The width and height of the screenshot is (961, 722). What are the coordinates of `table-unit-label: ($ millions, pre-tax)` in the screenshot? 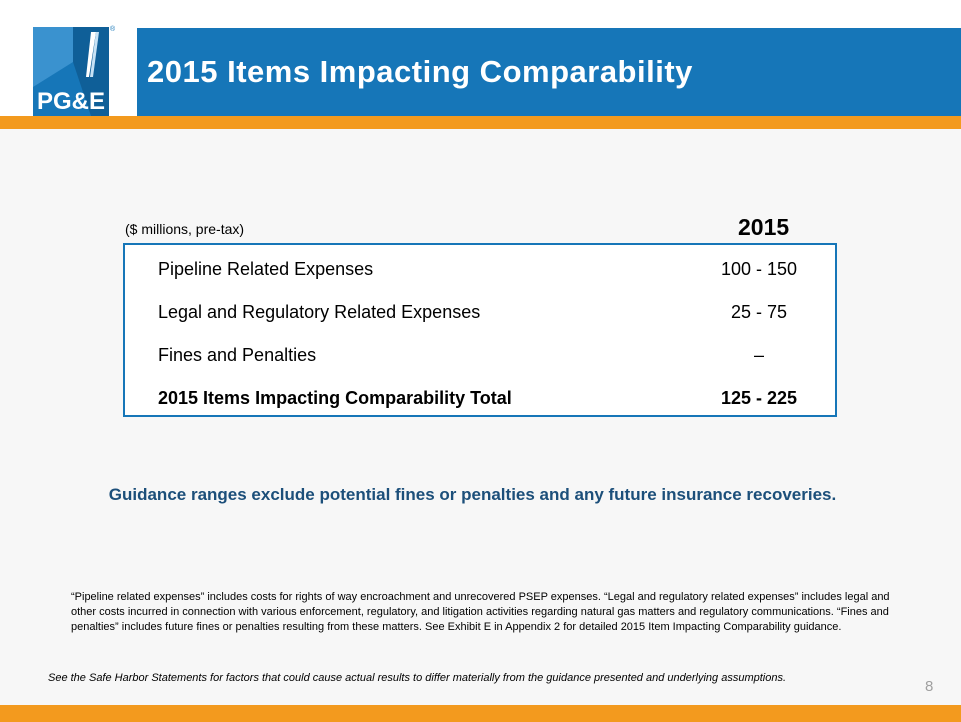 It's located at (185, 229).